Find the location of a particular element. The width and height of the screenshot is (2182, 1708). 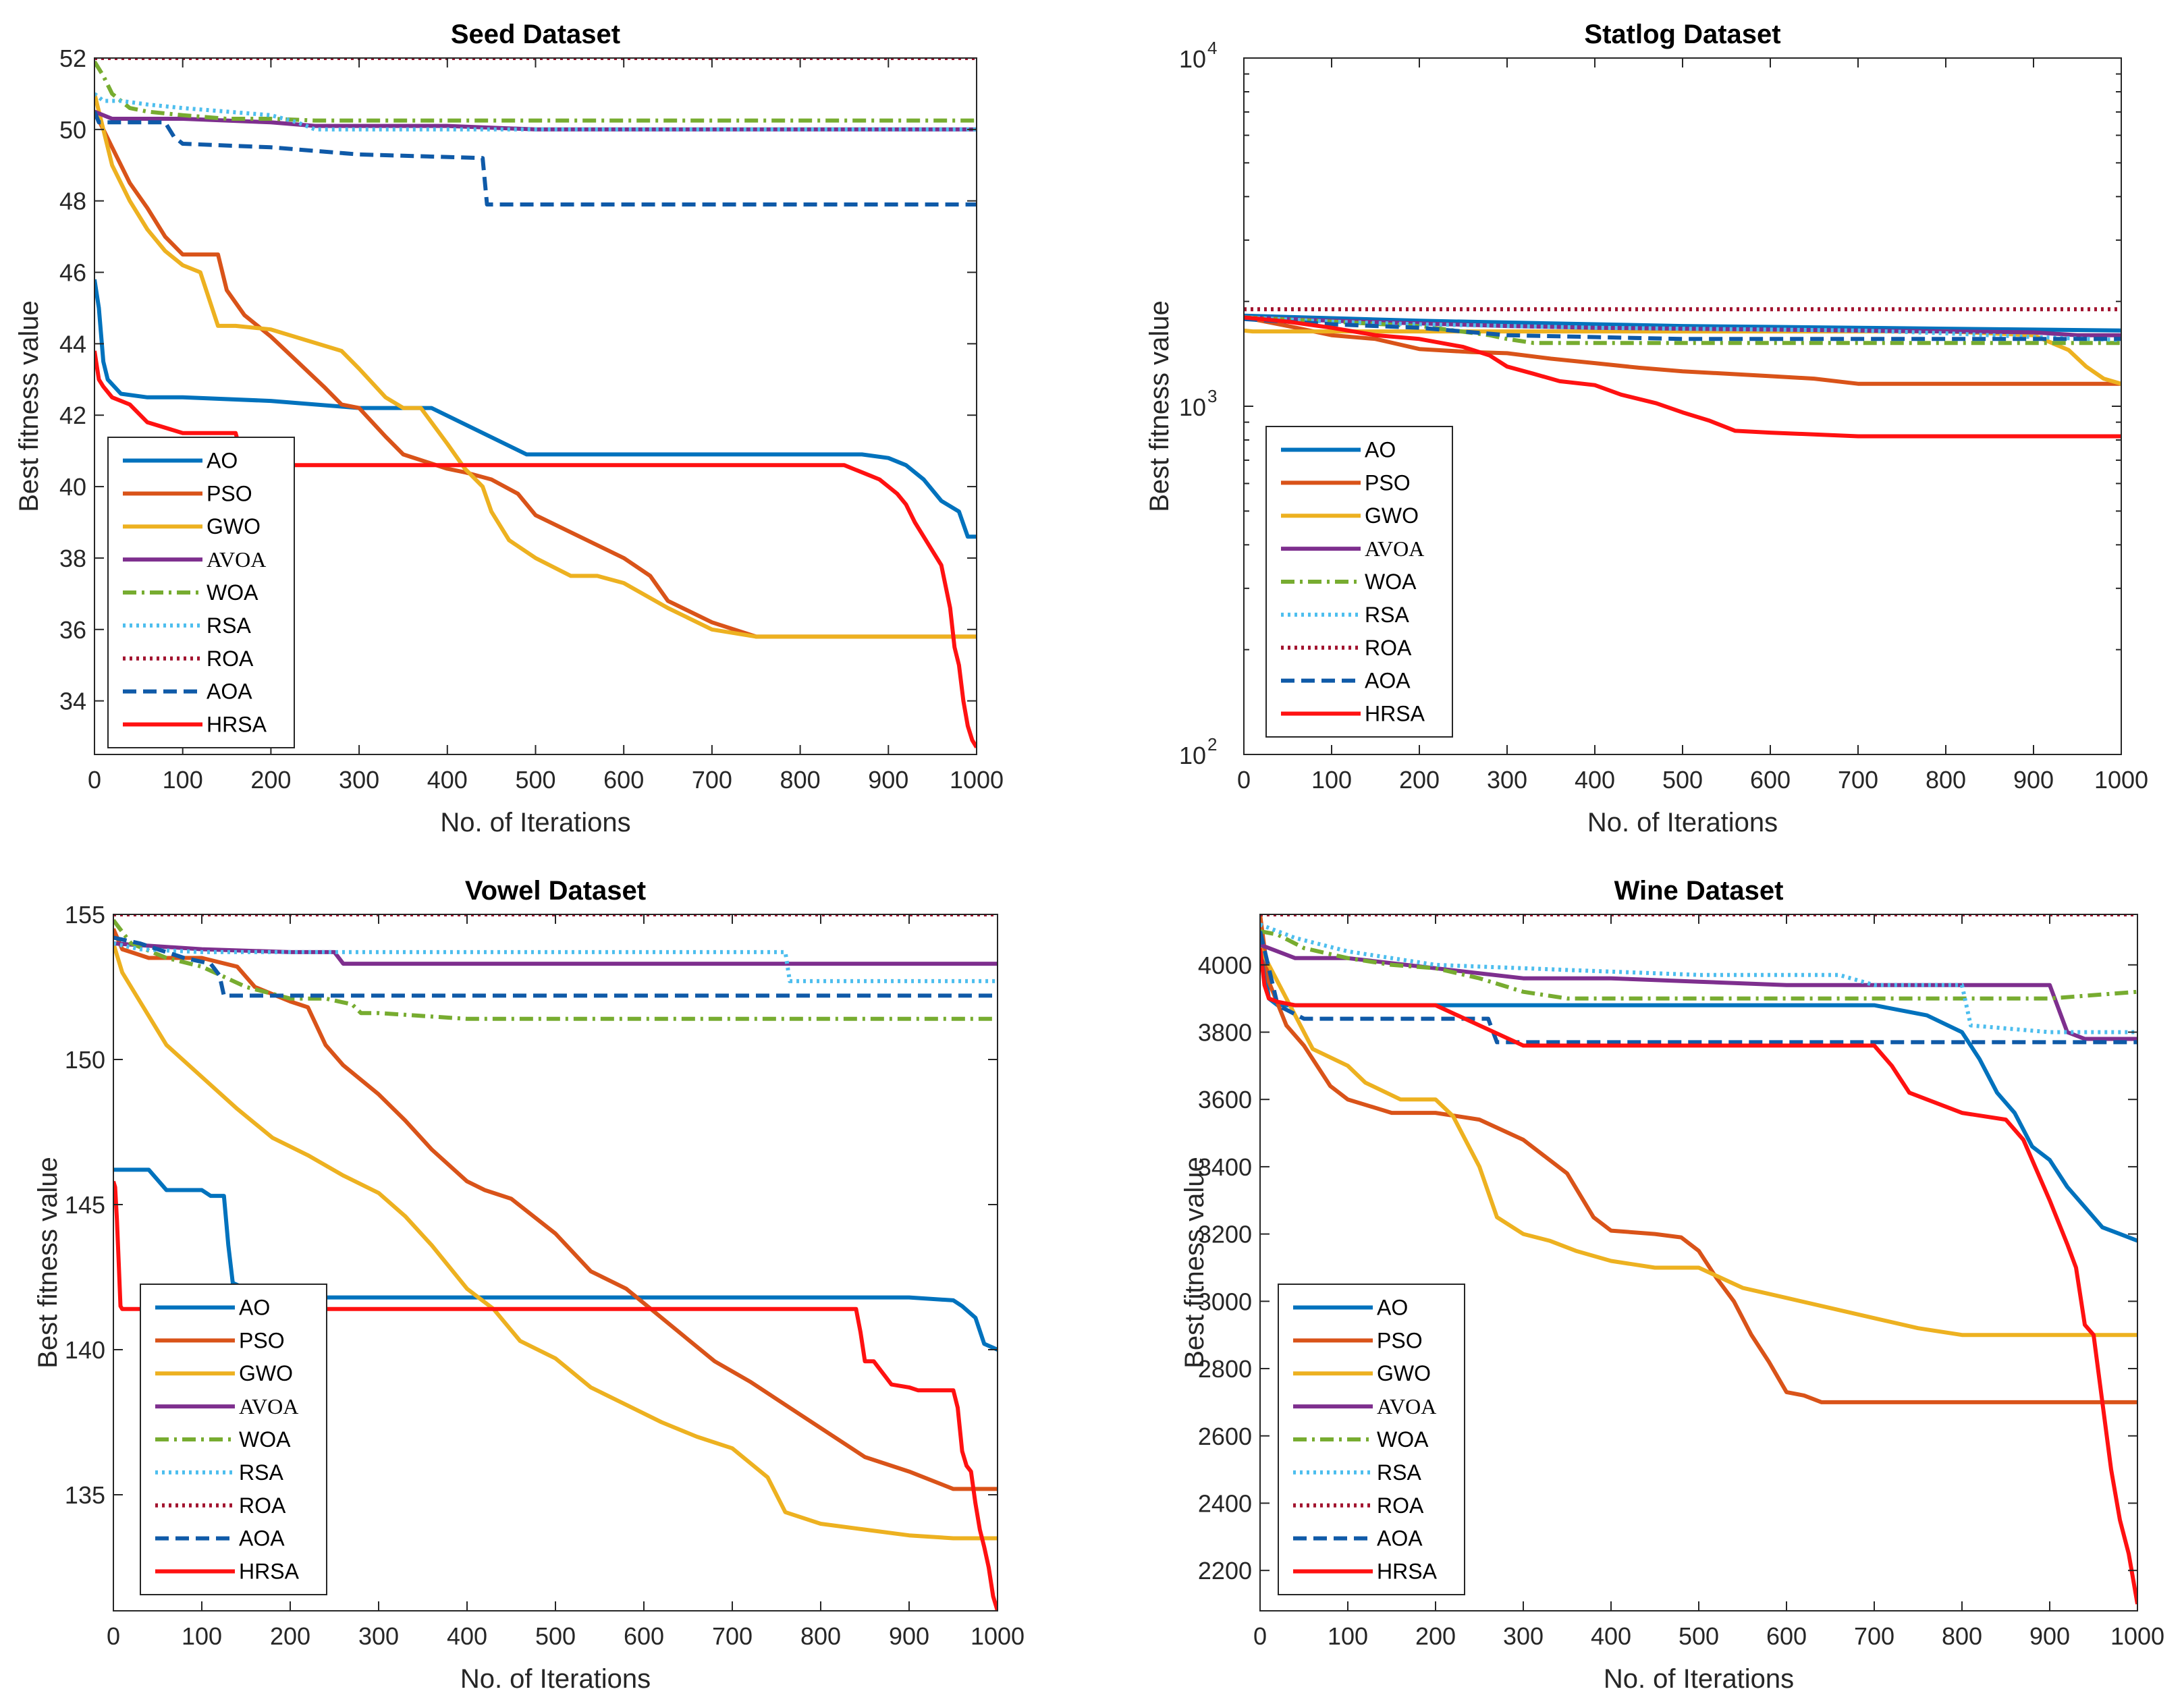

y-tick-label: 145 is located at coordinates (85, 1205).